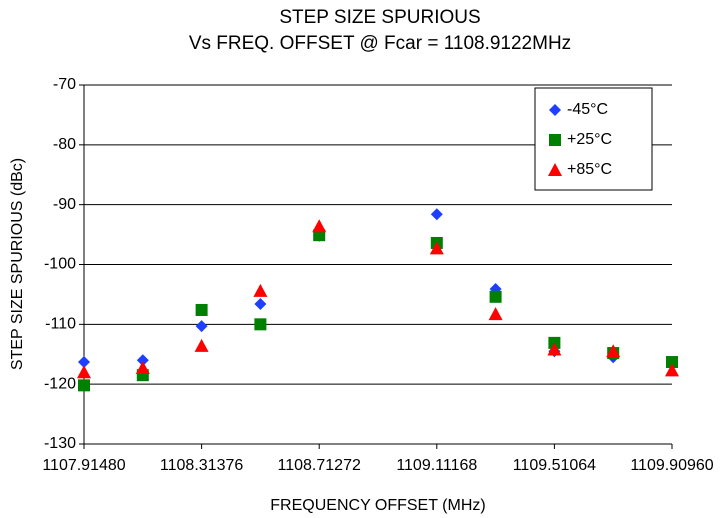  I want to click on chart-title: STEP SIZE SPURIOUS, so click(379, 17).